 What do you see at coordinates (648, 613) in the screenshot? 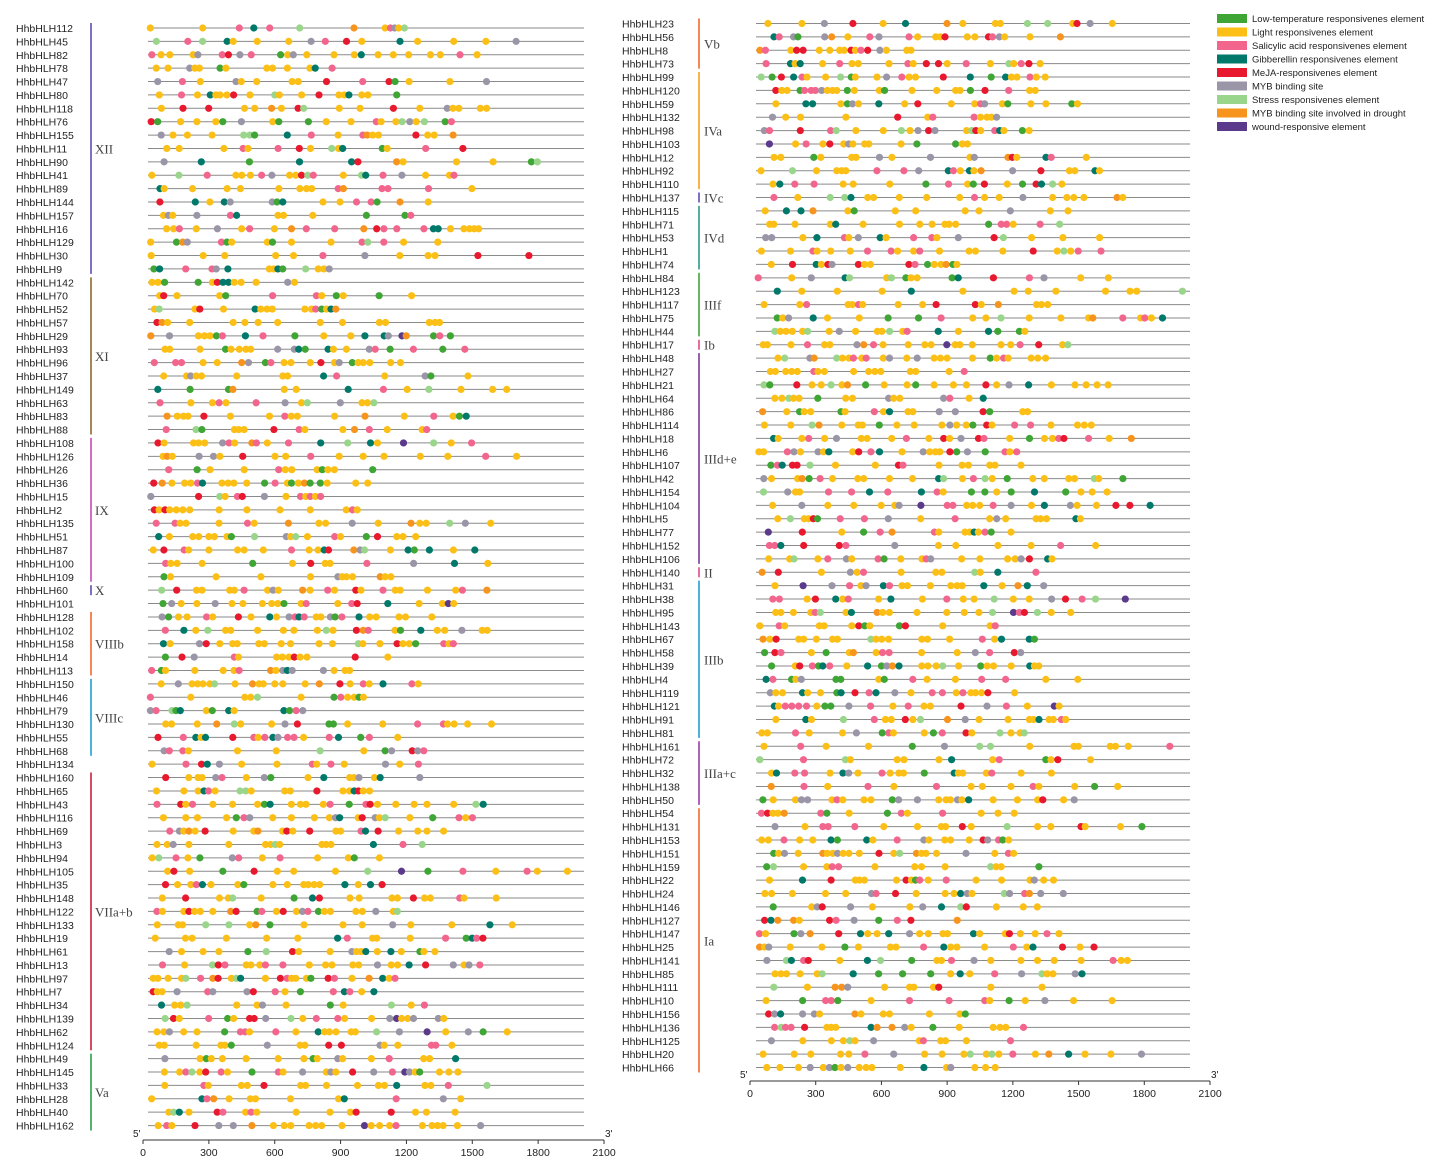
I see `gene-name: HhbHLH95` at bounding box center [648, 613].